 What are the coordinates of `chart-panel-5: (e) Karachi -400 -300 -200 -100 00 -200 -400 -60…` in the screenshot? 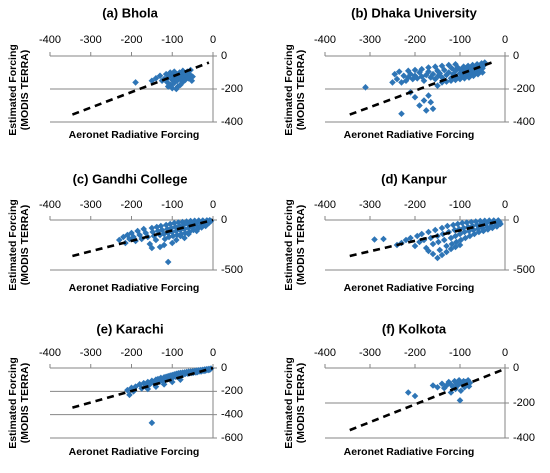 It's located at (125, 389).